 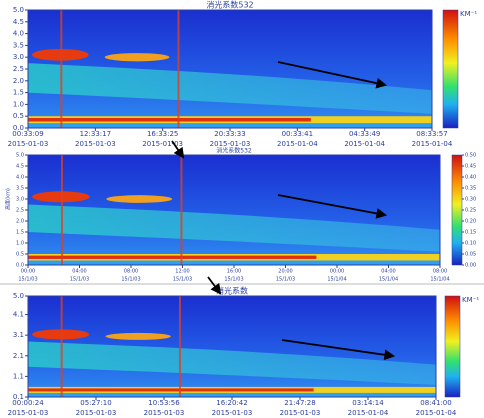 What do you see at coordinates (28, 403) in the screenshot?
I see `x-tick-label: 00:00:24` at bounding box center [28, 403].